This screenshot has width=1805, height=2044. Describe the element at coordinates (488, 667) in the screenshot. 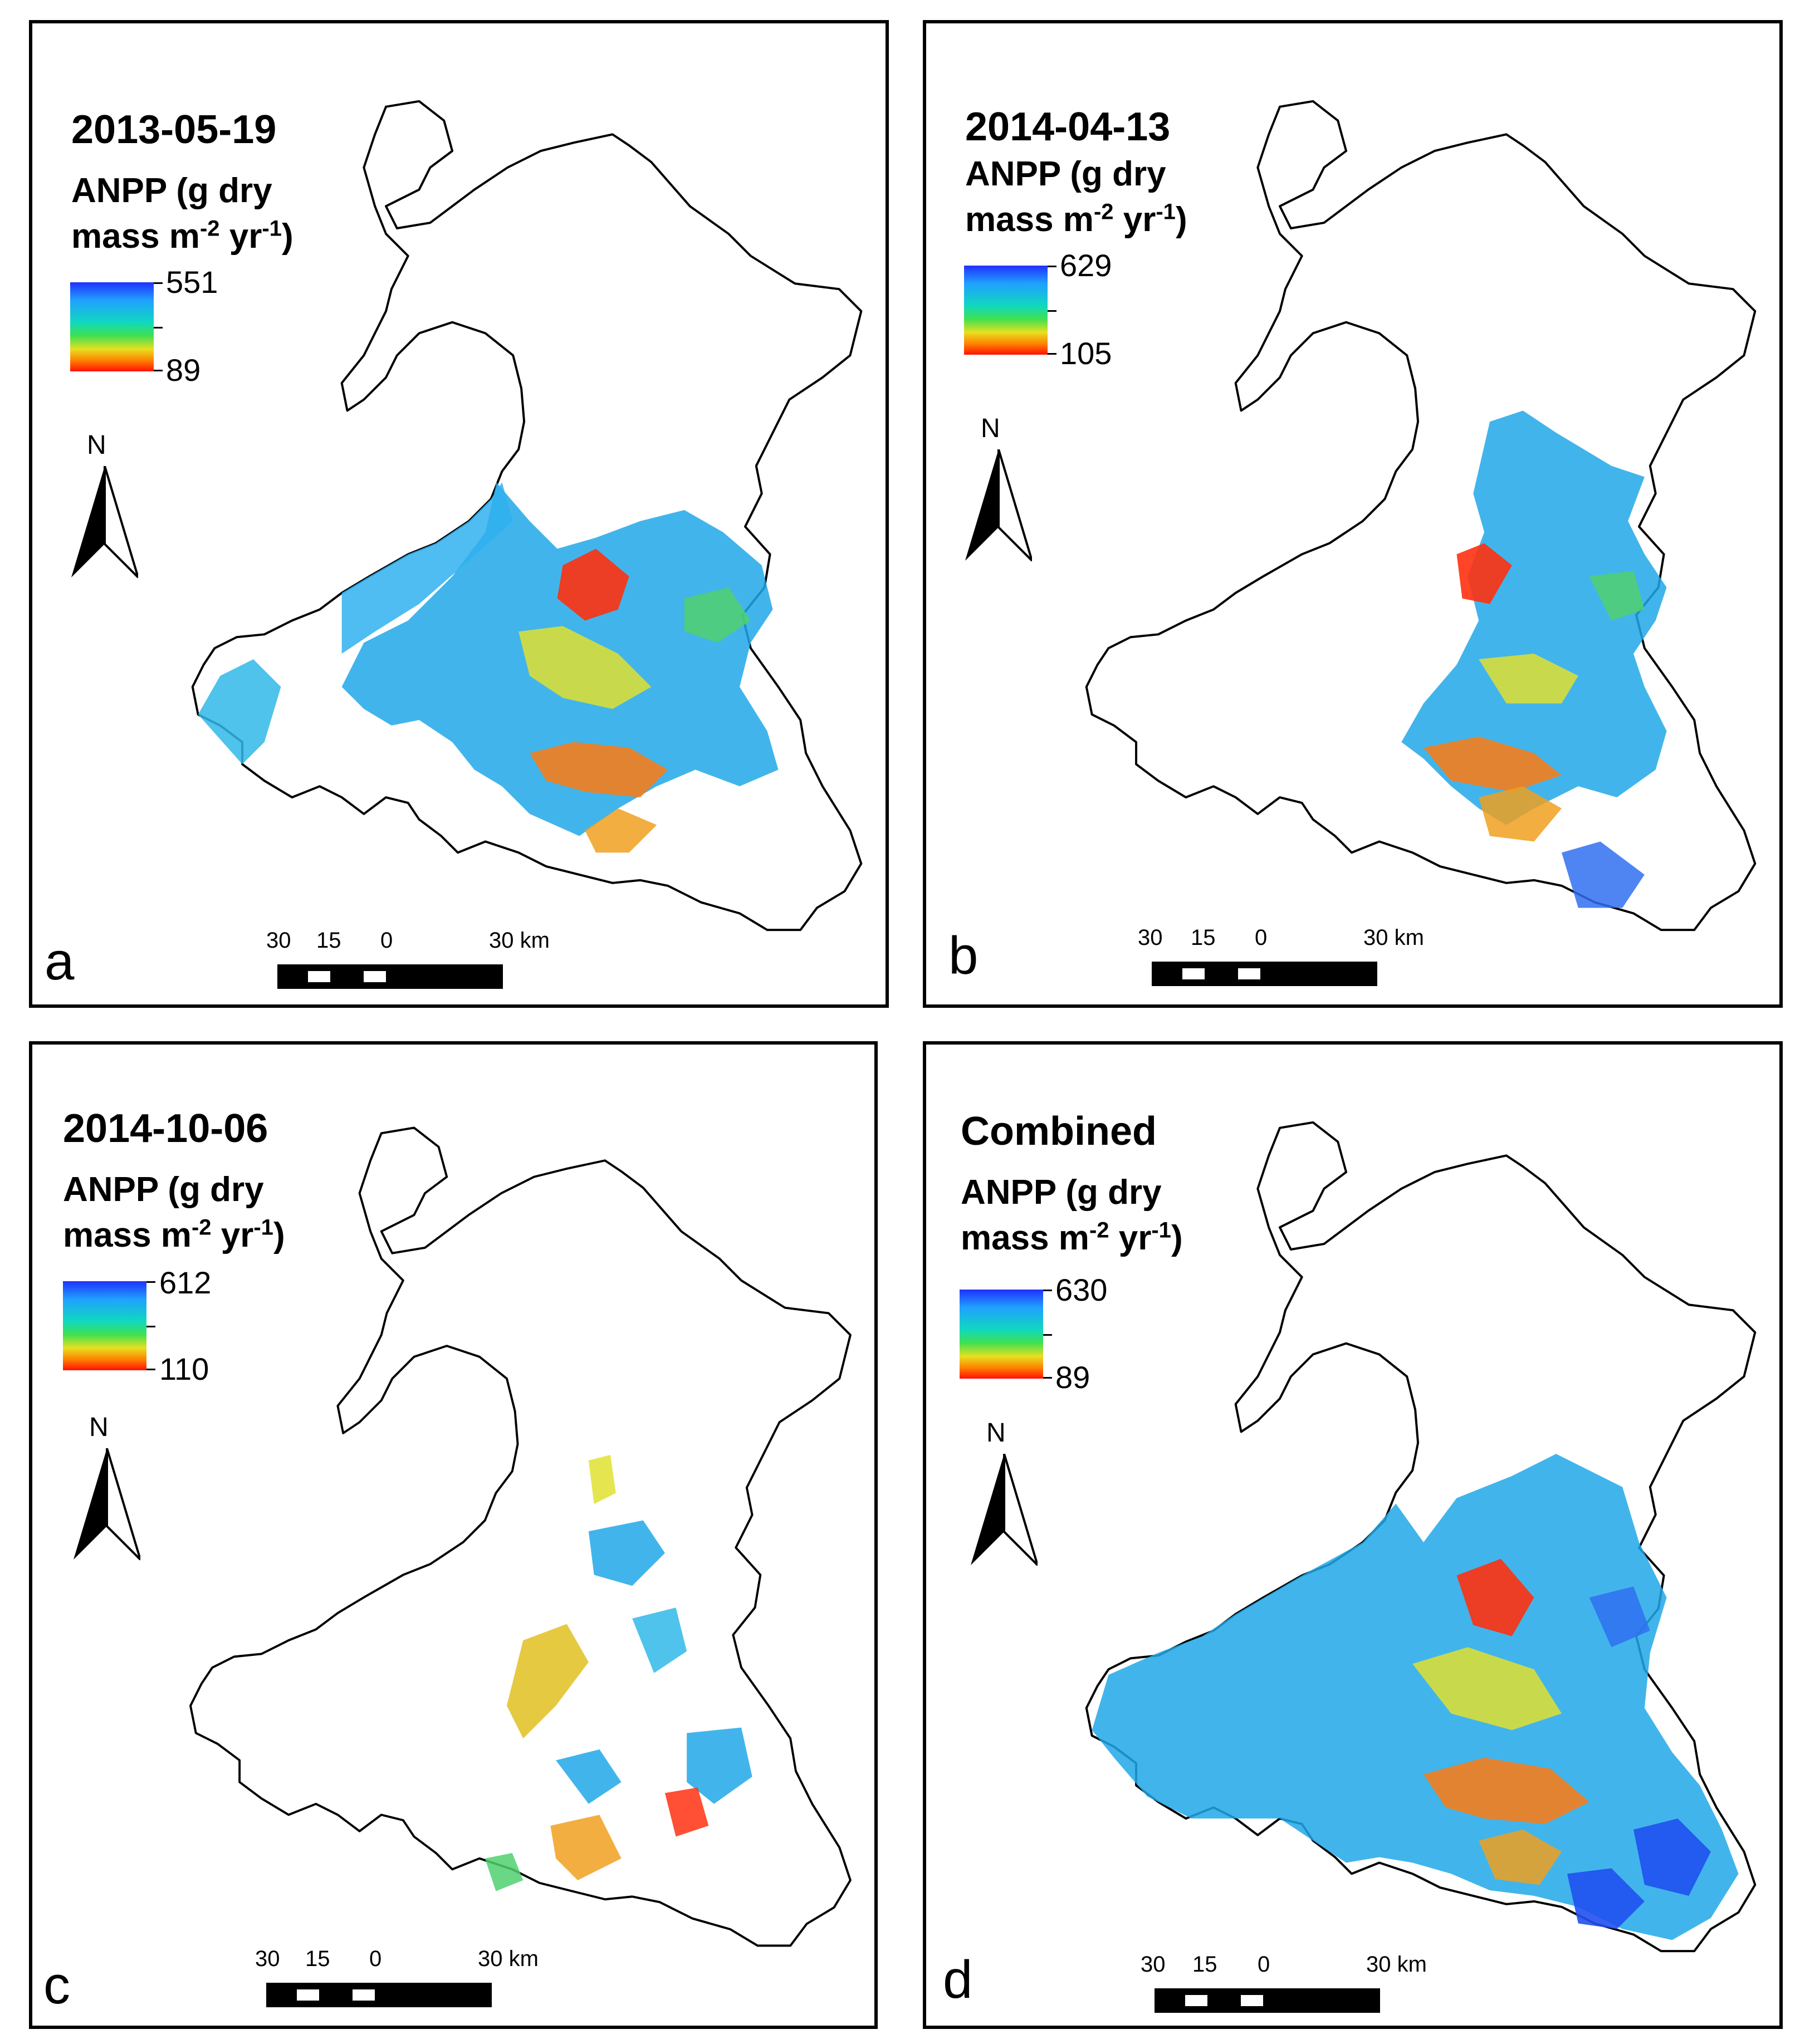

I see `anpp-raster-a` at that location.